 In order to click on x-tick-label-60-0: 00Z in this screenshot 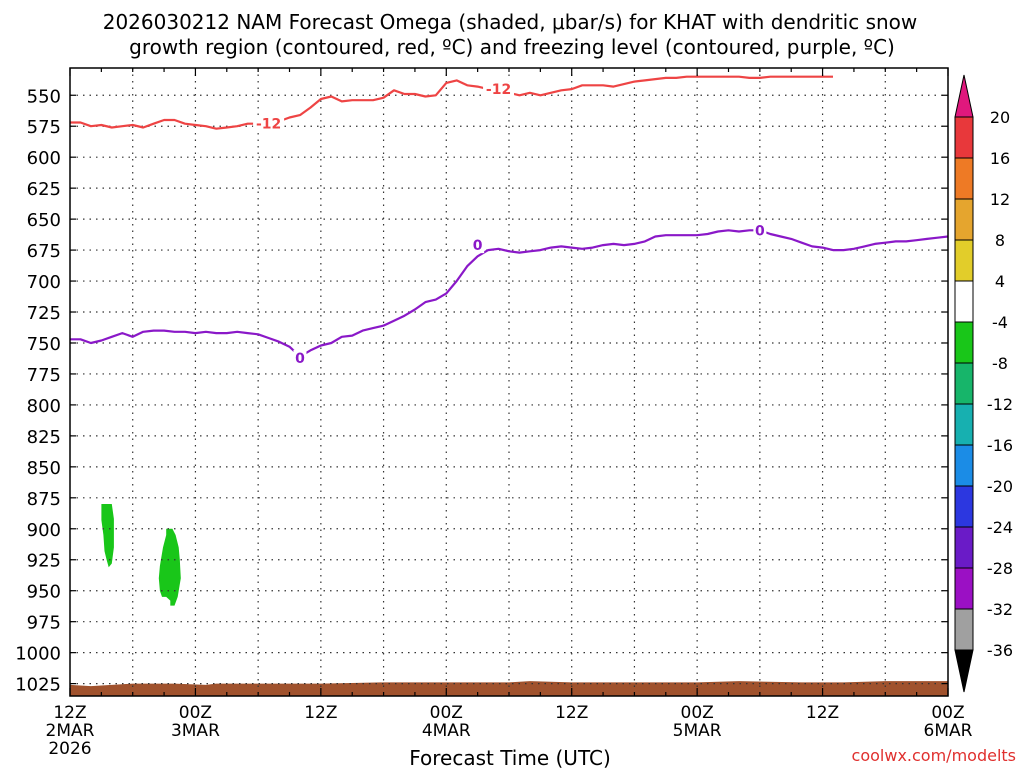, I will do `click(697, 713)`.